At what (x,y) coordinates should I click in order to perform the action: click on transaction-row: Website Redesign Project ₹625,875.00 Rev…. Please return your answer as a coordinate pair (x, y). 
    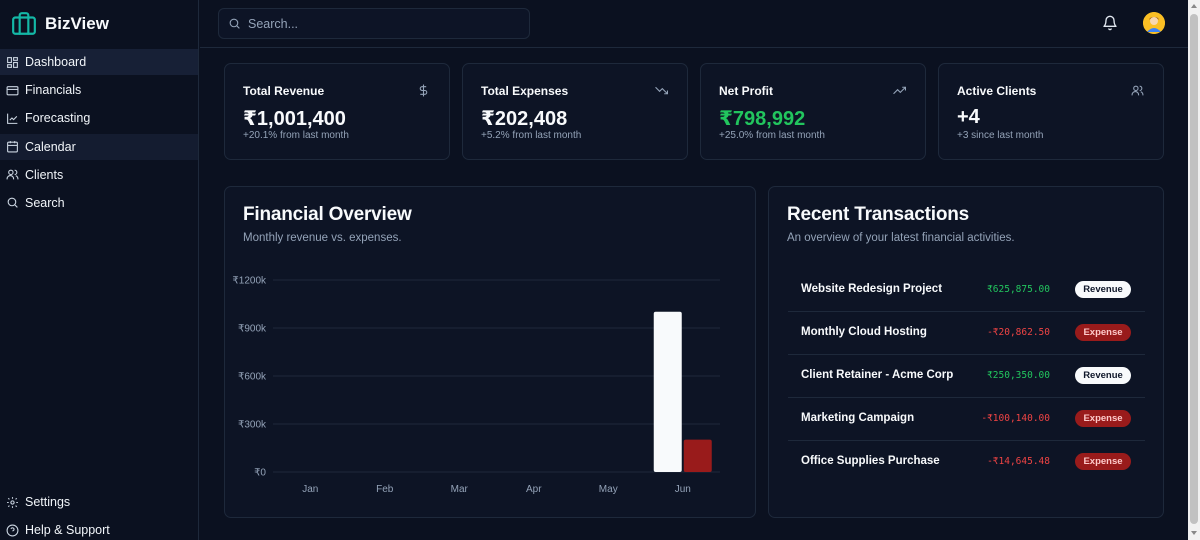
    Looking at the image, I should click on (966, 290).